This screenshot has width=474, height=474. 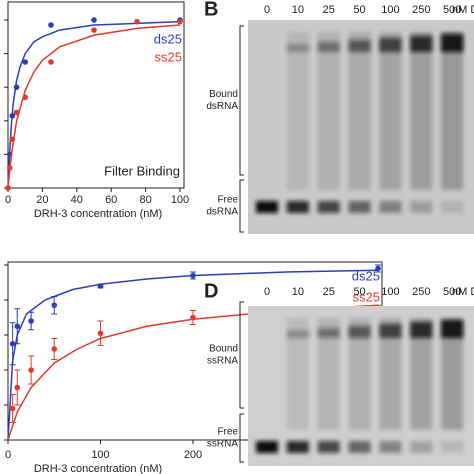 I want to click on x-tick-label: 100, so click(x=100, y=455).